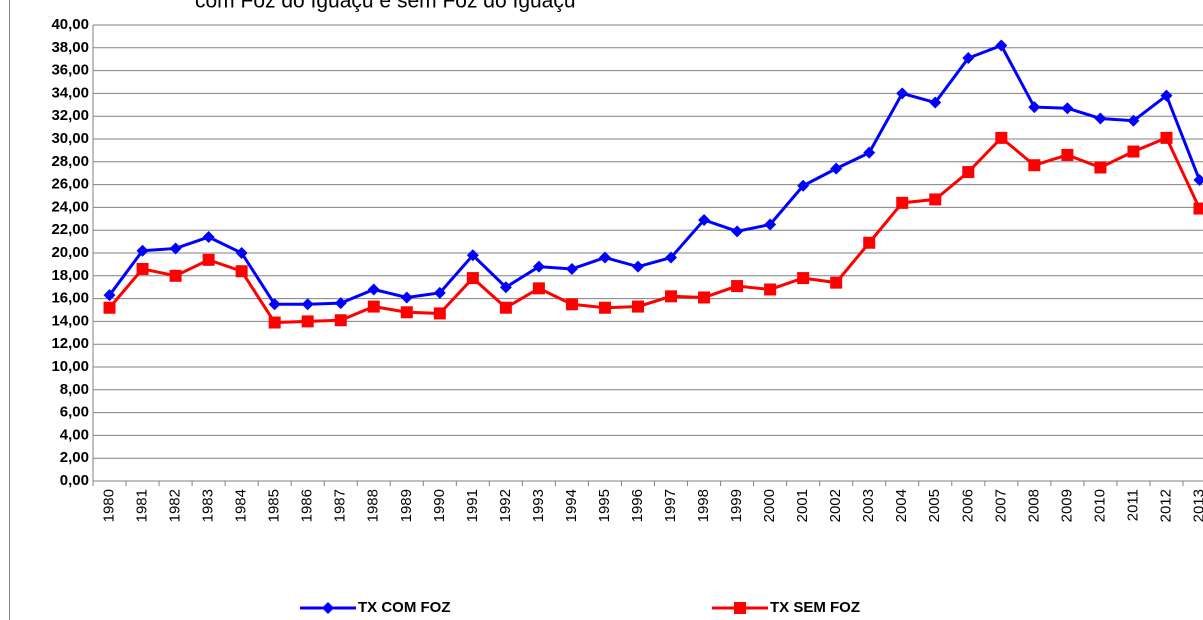 The width and height of the screenshot is (1203, 620). Describe the element at coordinates (274, 505) in the screenshot. I see `x-tick-label: 1985` at that location.